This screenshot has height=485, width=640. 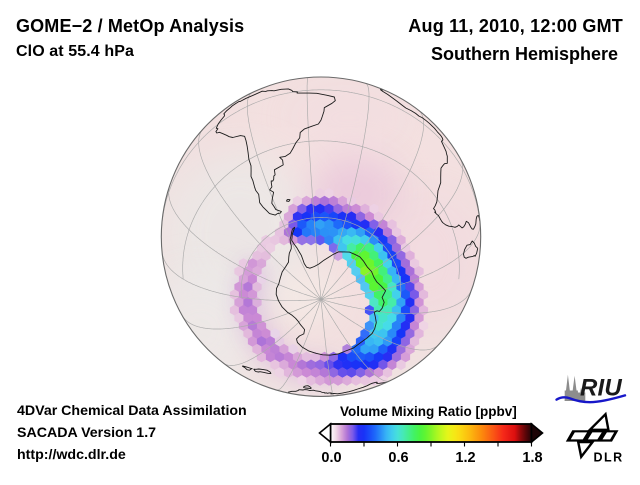 What do you see at coordinates (465, 458) in the screenshot?
I see `svg-text: 1.2` at bounding box center [465, 458].